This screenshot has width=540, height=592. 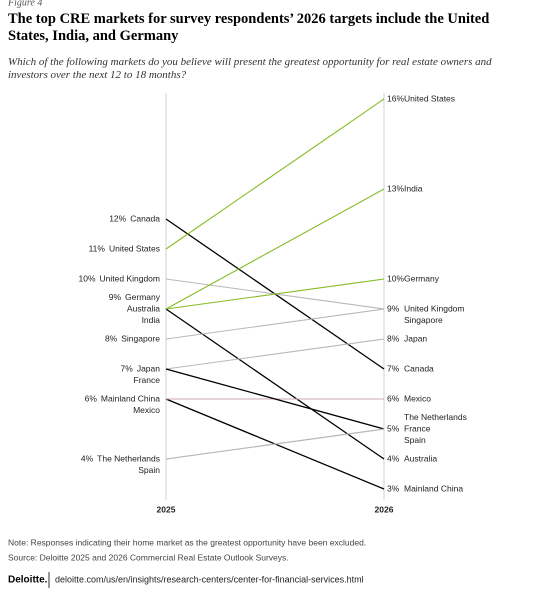 What do you see at coordinates (384, 509) in the screenshot?
I see `x-axis-label: 2026` at bounding box center [384, 509].